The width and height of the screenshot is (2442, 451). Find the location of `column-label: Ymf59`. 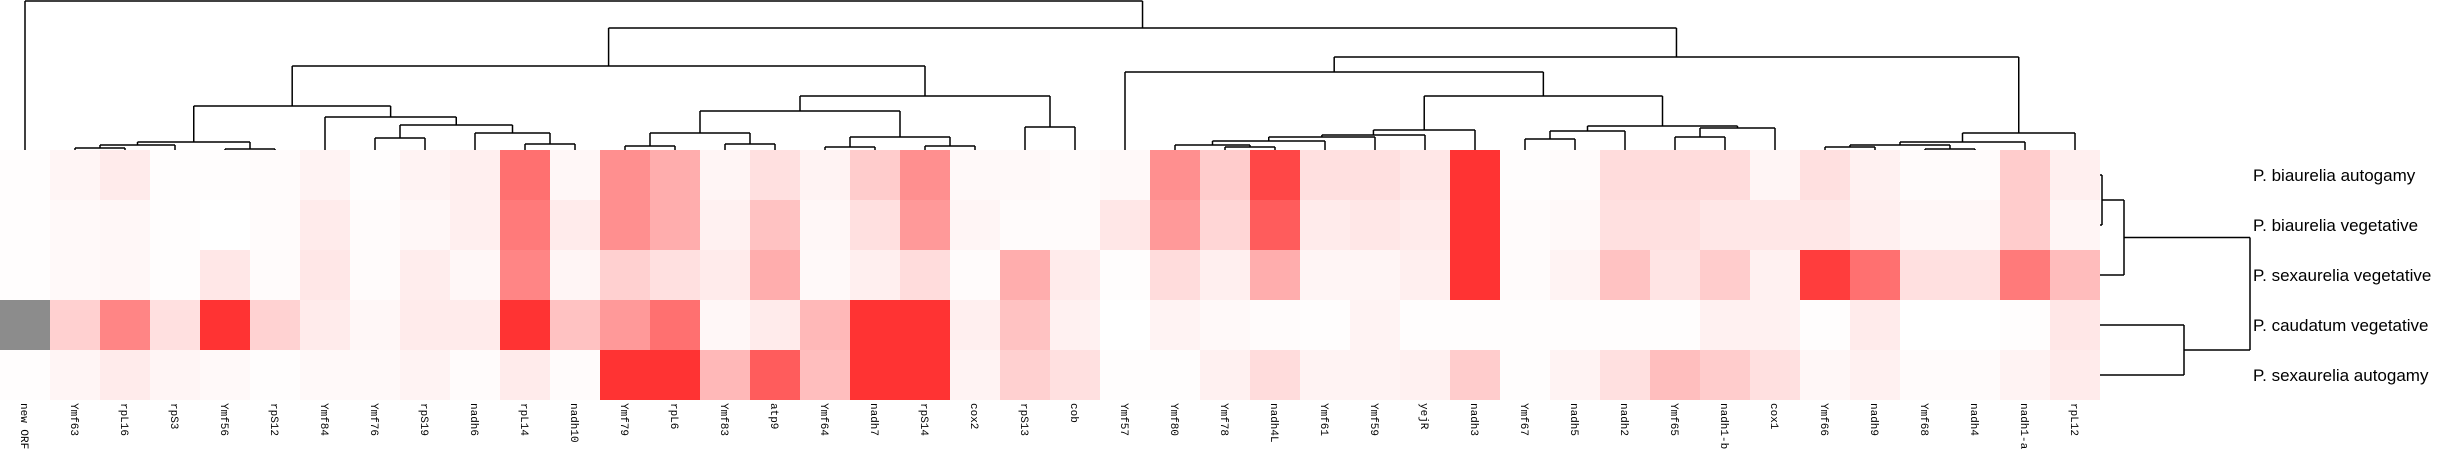

column-label: Ymf59 is located at coordinates (1373, 419).